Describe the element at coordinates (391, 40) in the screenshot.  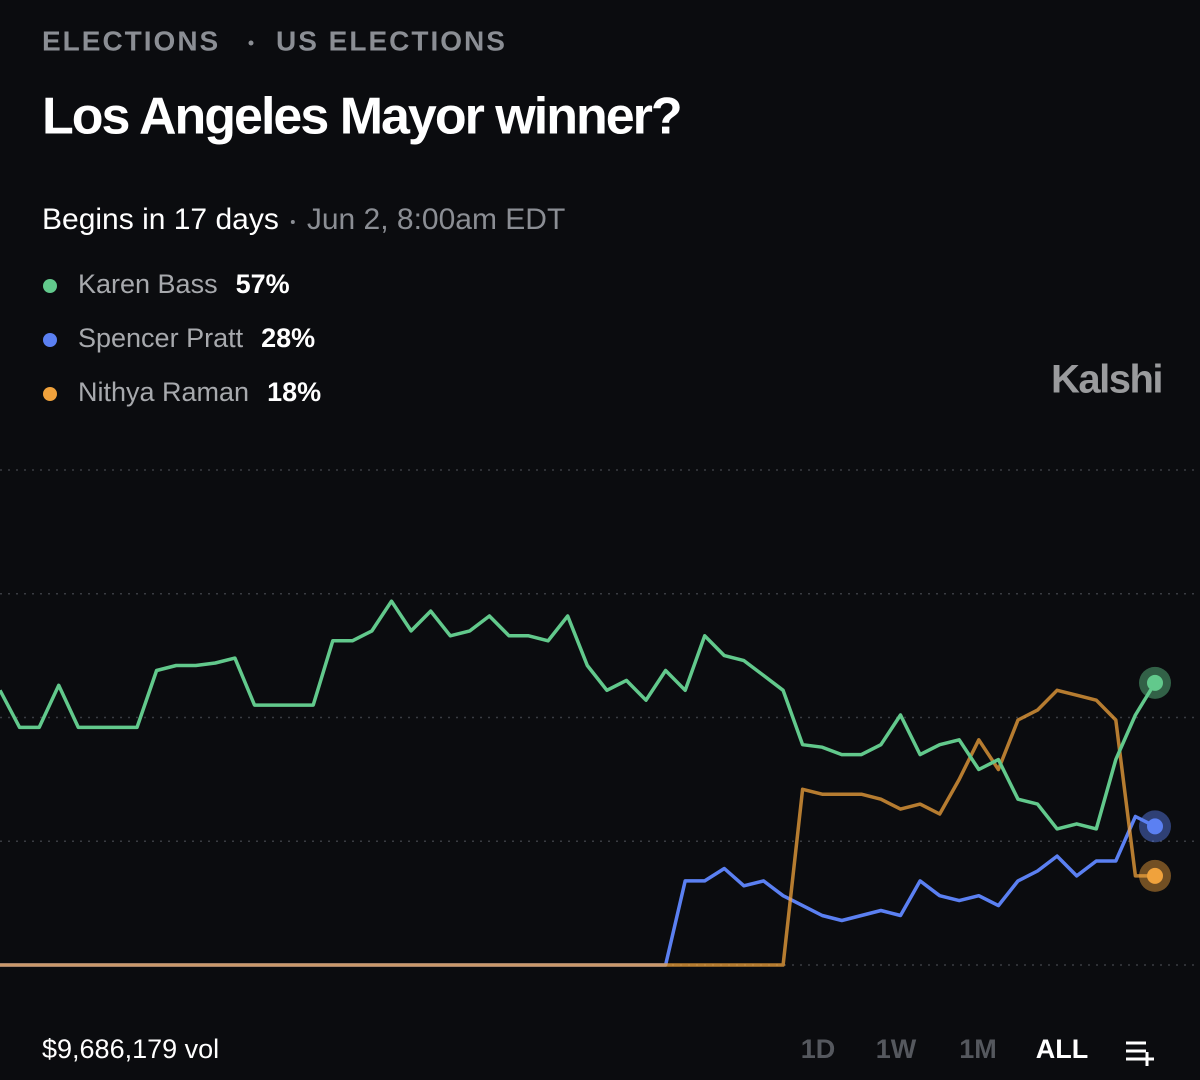
I see `breadcrumb-item: US ELECTIONS` at that location.